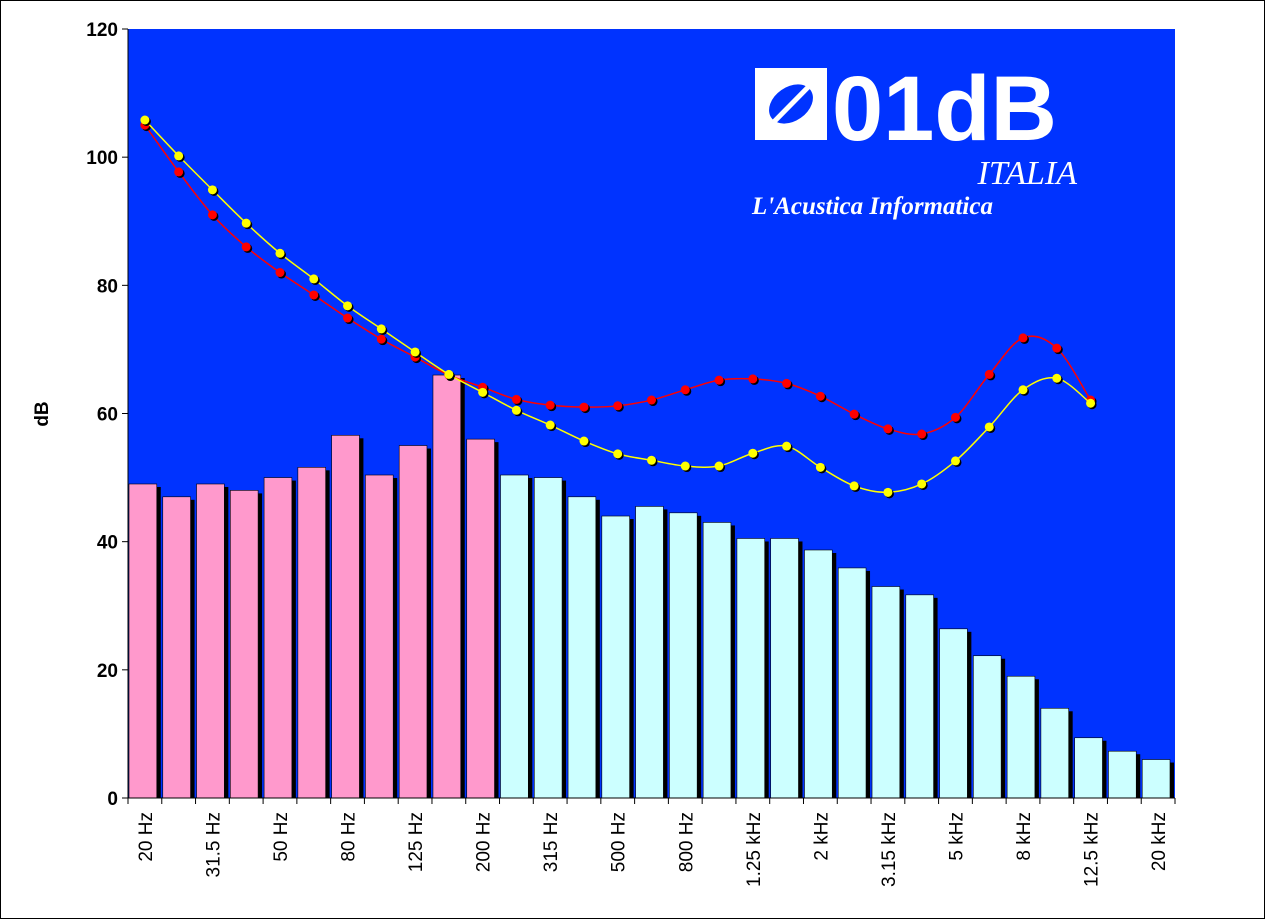 This screenshot has height=924, width=1265. I want to click on x-tick-label: 3.15 kHz, so click(889, 849).